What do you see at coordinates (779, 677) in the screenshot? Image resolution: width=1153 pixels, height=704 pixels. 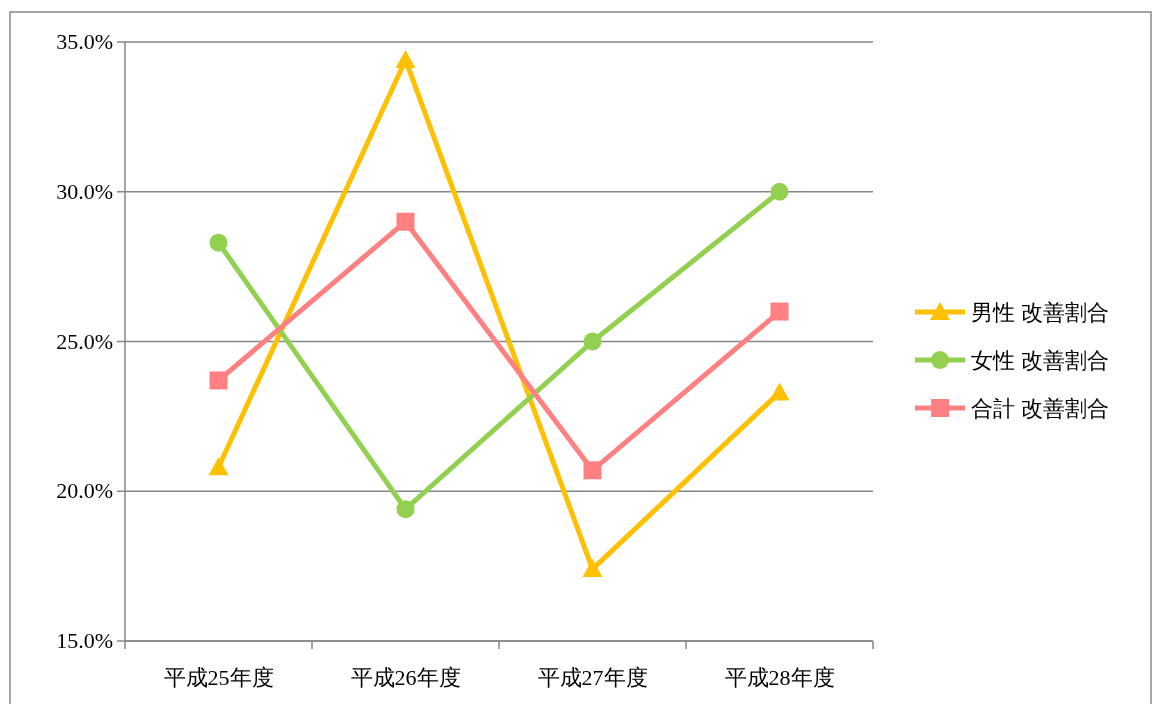 I see `x-tick-label: 平成28年度` at bounding box center [779, 677].